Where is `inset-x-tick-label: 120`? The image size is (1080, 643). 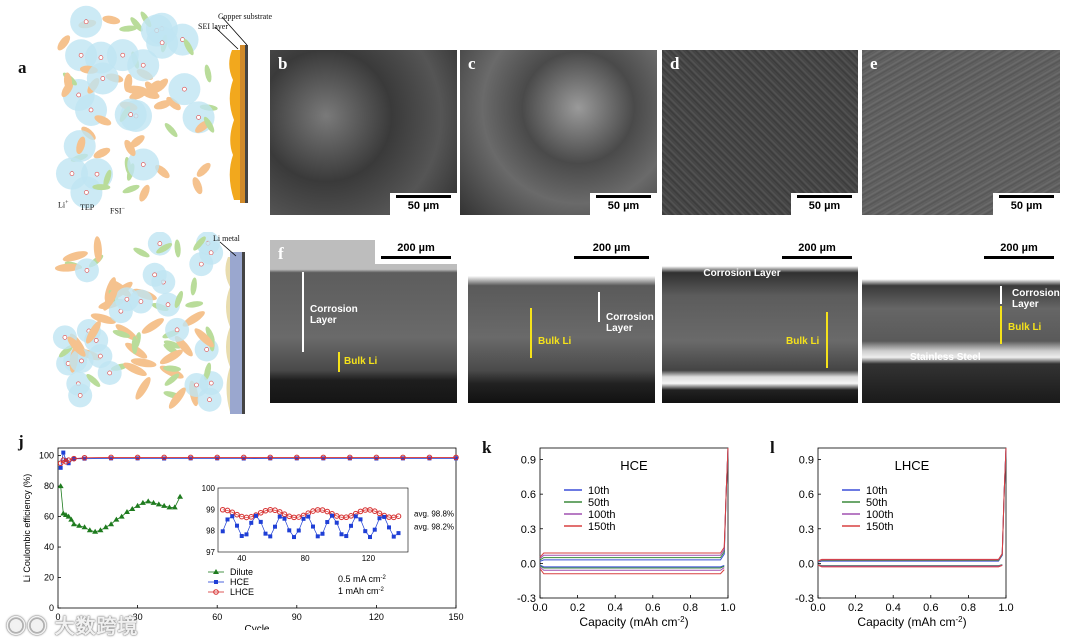
inset-x-tick-label: 120 is located at coordinates (369, 558).